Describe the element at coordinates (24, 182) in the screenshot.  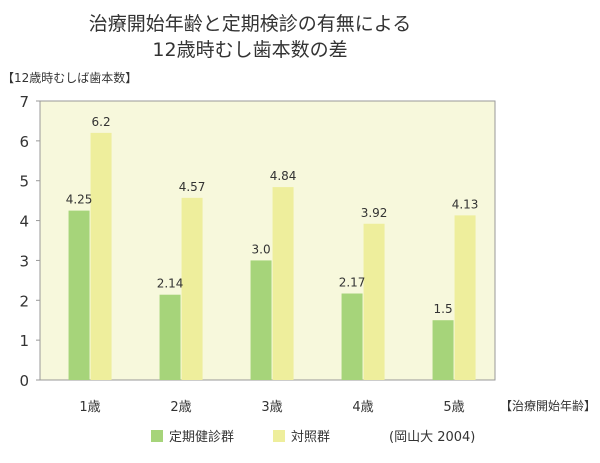
I see `y-tick-label: 5` at that location.